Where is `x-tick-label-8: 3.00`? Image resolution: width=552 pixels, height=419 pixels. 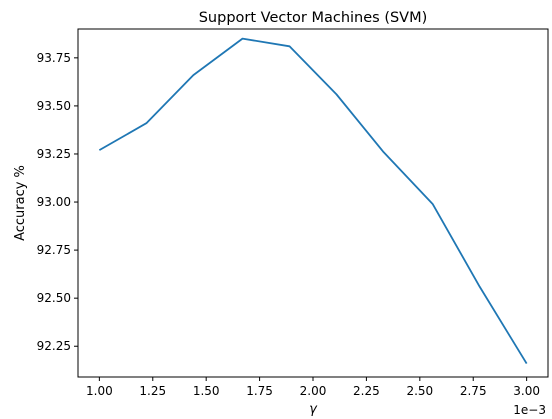 x-tick-label-8: 3.00 is located at coordinates (526, 391).